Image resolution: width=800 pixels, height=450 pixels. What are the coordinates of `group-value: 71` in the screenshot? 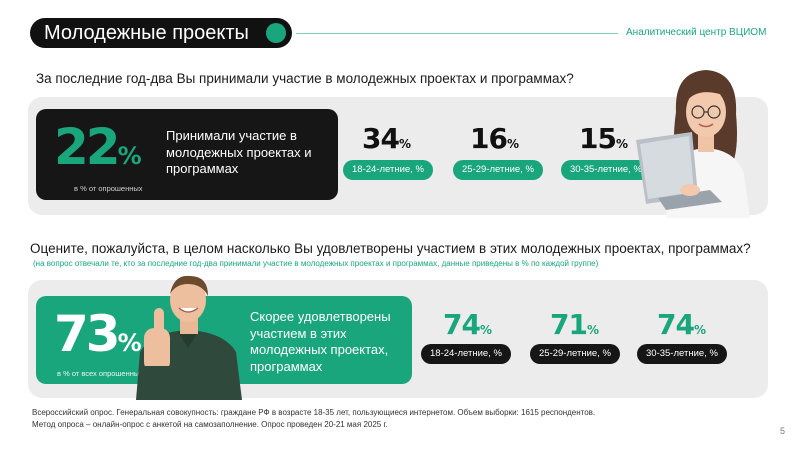 It's located at (569, 324).